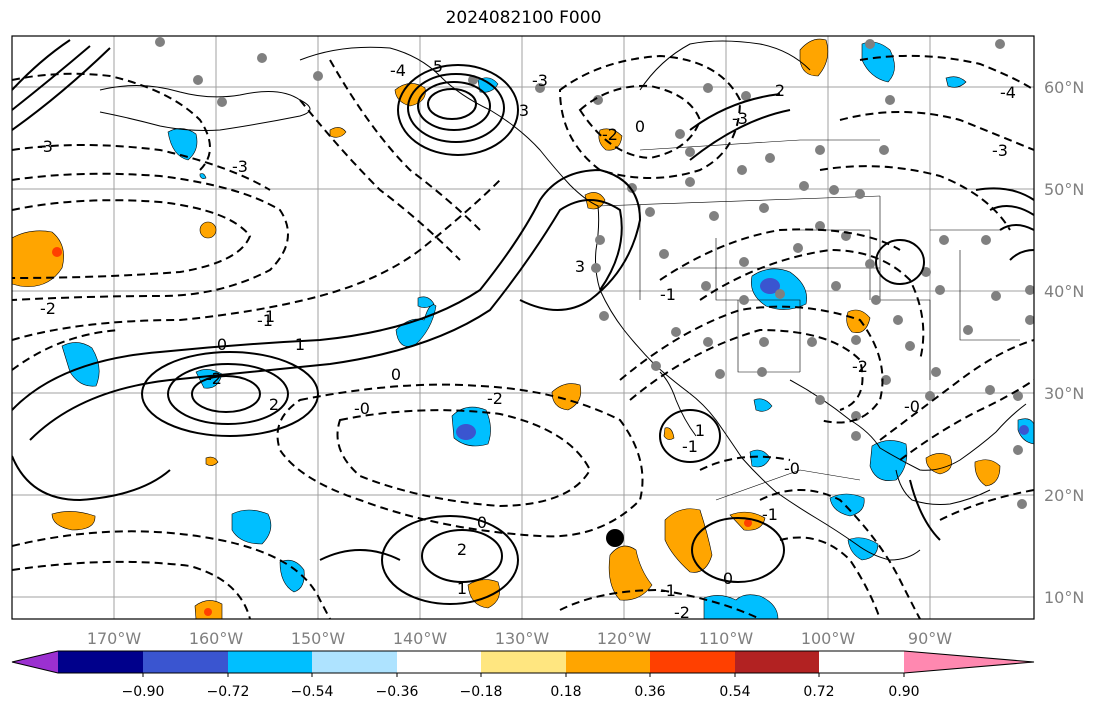 The image size is (1105, 712). I want to click on colorbar-tick-label: 0.72, so click(818, 692).